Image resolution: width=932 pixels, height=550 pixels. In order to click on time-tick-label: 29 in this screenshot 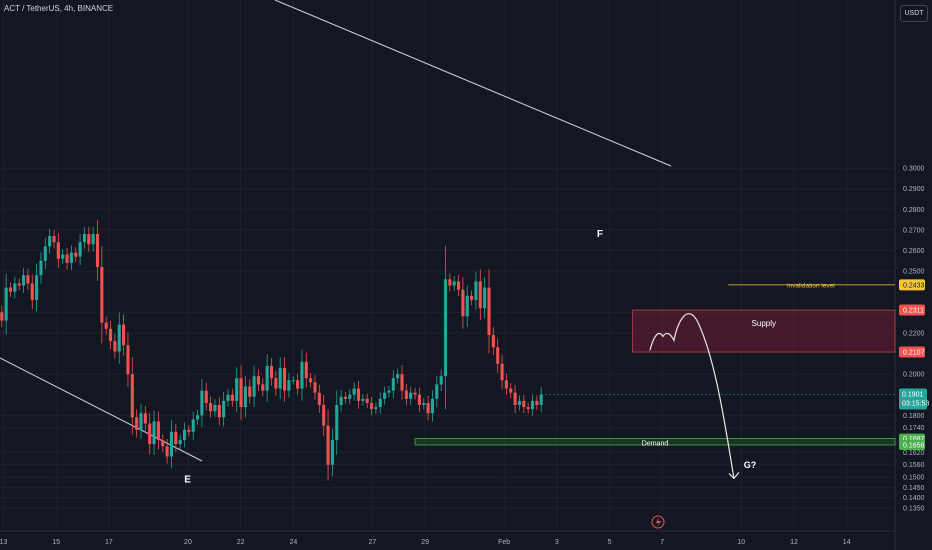, I will do `click(425, 542)`.